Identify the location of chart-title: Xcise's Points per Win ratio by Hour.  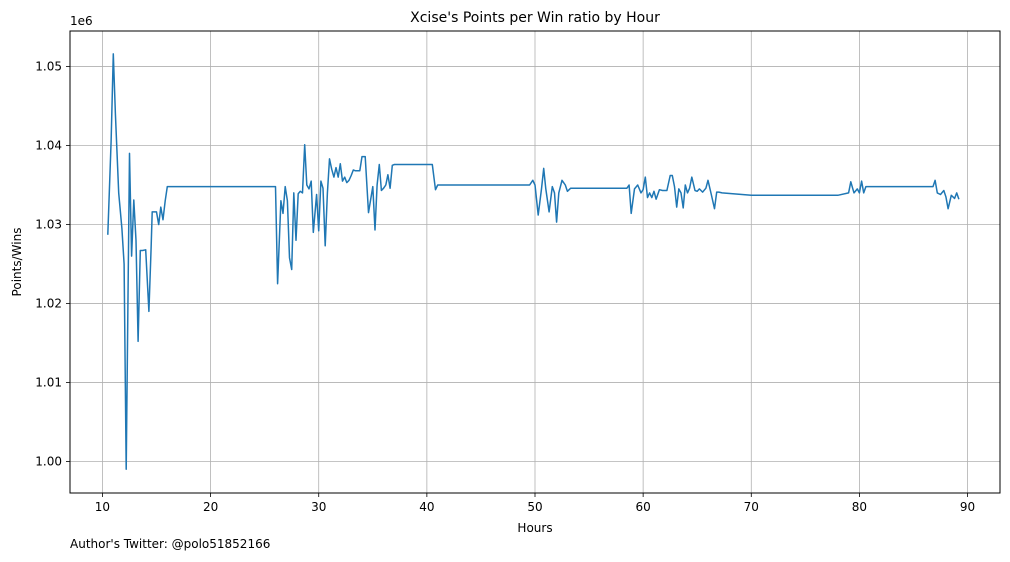
(535, 18).